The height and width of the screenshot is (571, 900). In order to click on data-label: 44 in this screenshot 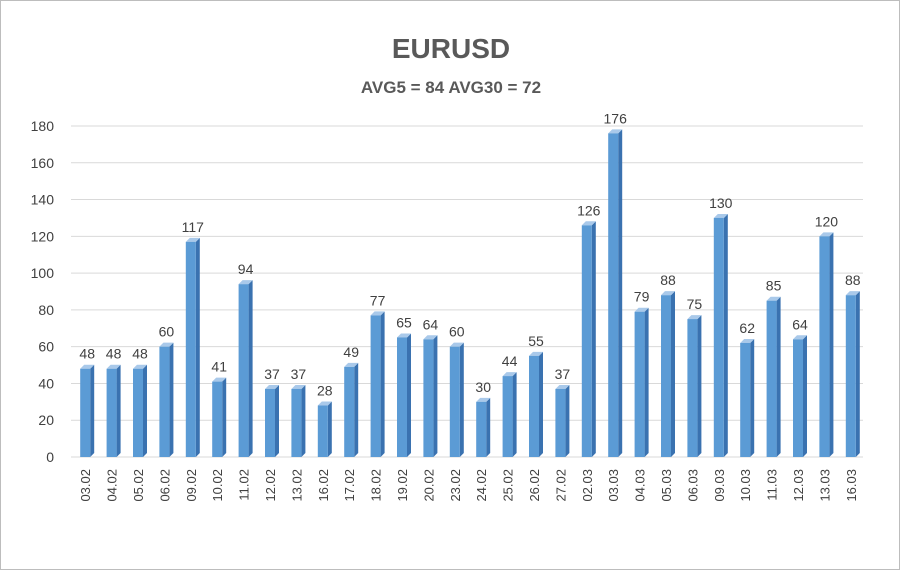, I will do `click(510, 361)`.